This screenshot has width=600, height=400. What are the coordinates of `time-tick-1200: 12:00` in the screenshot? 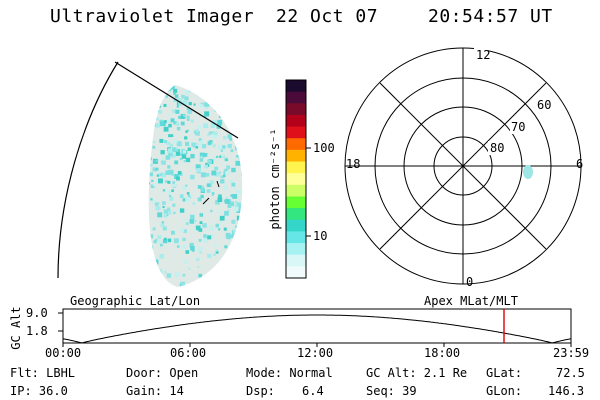 It's located at (315, 353).